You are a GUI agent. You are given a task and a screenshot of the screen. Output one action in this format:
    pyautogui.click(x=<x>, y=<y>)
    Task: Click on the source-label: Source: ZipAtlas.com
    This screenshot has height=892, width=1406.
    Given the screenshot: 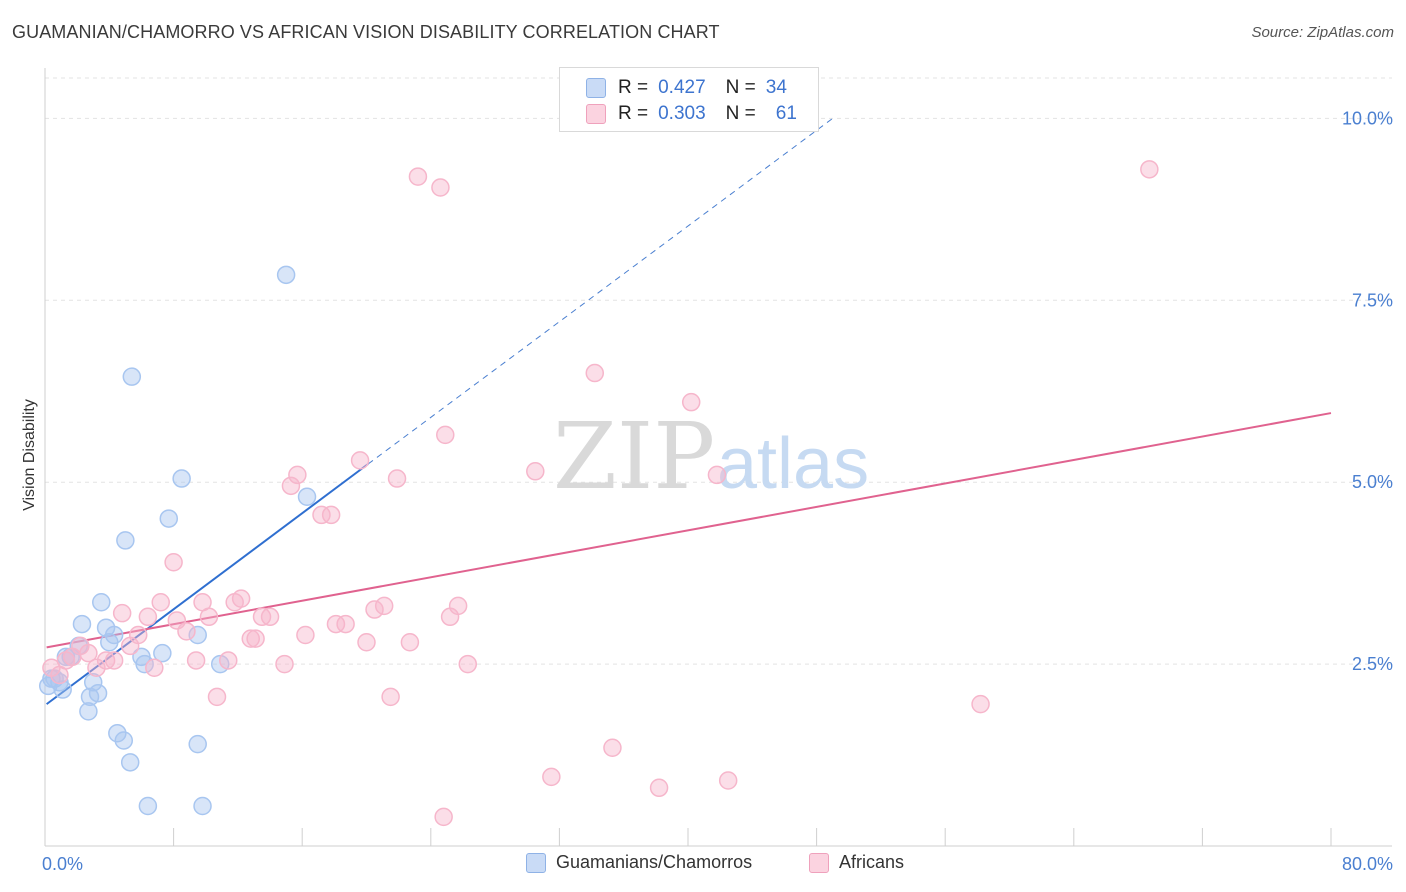 What is the action you would take?
    pyautogui.click(x=1322, y=32)
    